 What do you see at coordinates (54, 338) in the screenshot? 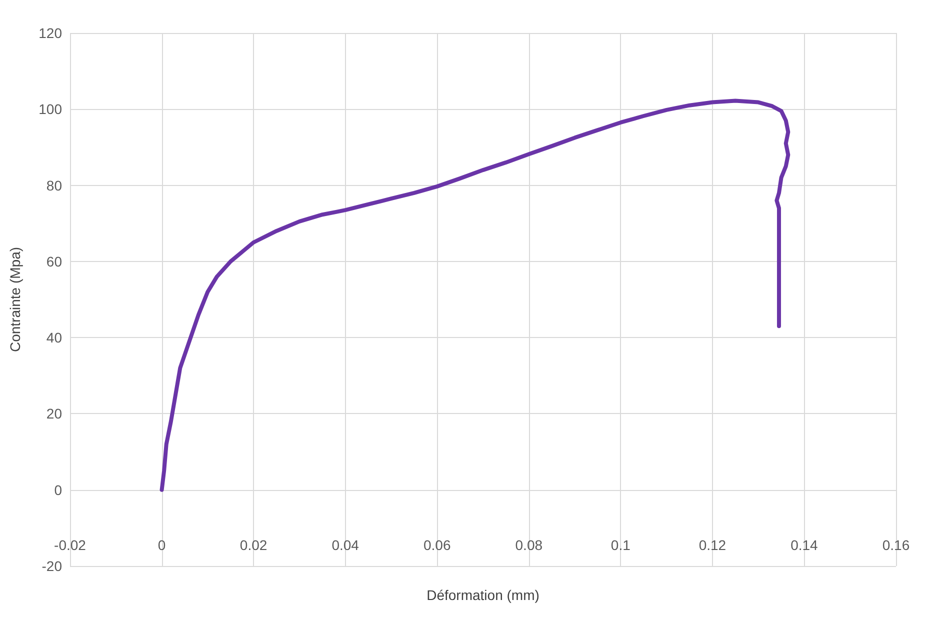
I see `y-tick-label: 40` at bounding box center [54, 338].